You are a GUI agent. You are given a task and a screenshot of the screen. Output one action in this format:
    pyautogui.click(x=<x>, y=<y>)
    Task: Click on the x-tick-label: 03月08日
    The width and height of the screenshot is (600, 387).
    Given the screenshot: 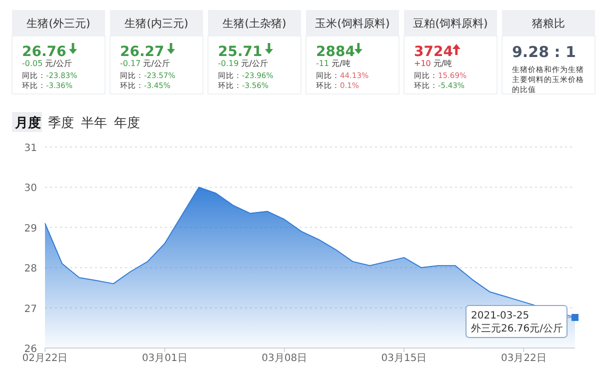 What is the action you would take?
    pyautogui.click(x=285, y=358)
    